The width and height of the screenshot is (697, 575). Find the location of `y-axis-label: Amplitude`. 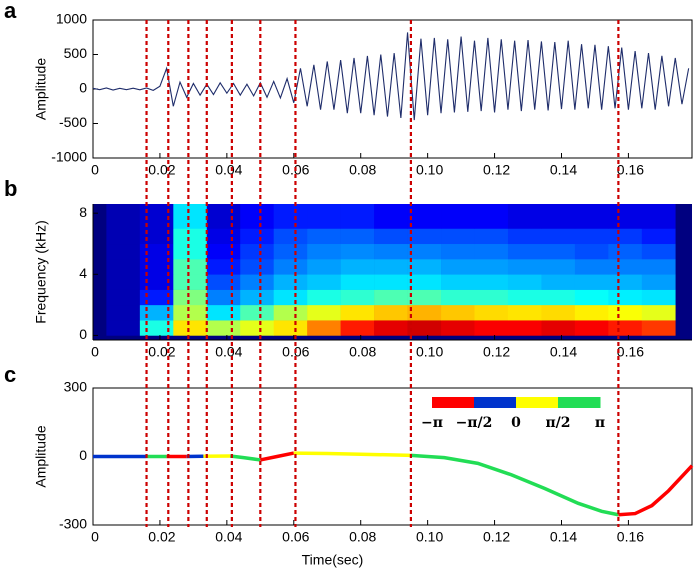

y-axis-label: Amplitude is located at coordinates (41, 89).